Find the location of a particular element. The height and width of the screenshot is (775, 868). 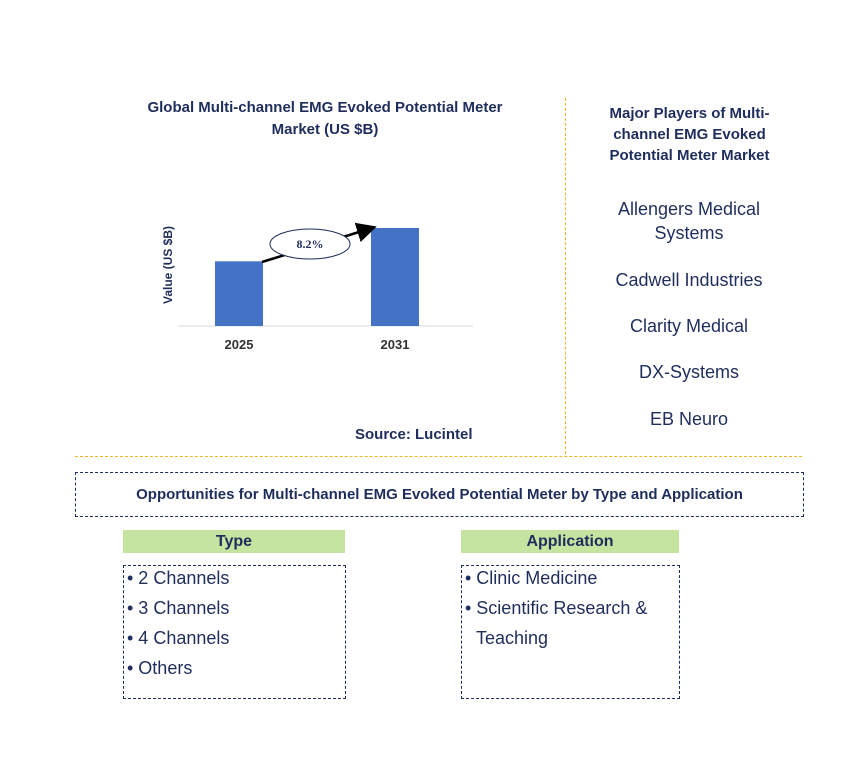

application-item: • Clinic Medicine is located at coordinates (531, 578).